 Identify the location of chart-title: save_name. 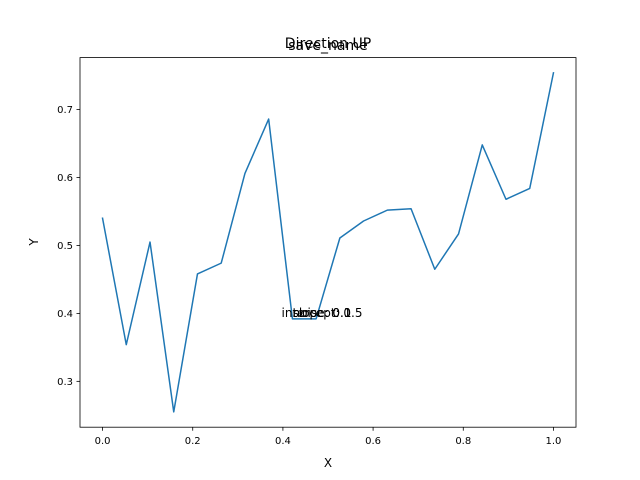
(327, 46).